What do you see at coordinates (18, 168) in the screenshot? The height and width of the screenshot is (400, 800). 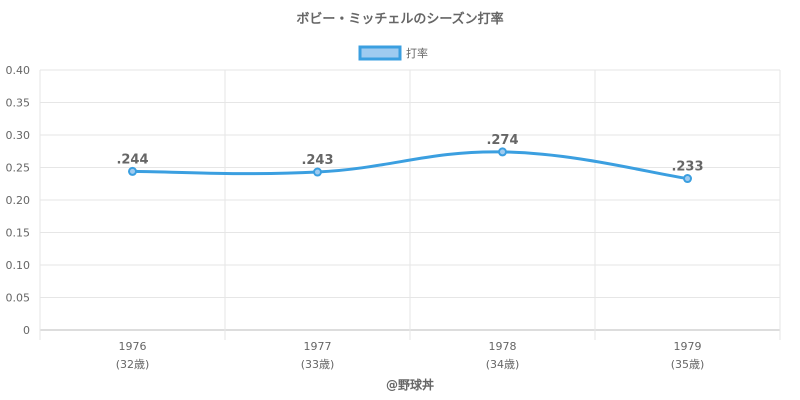 I see `y-tick-label: 0.25` at bounding box center [18, 168].